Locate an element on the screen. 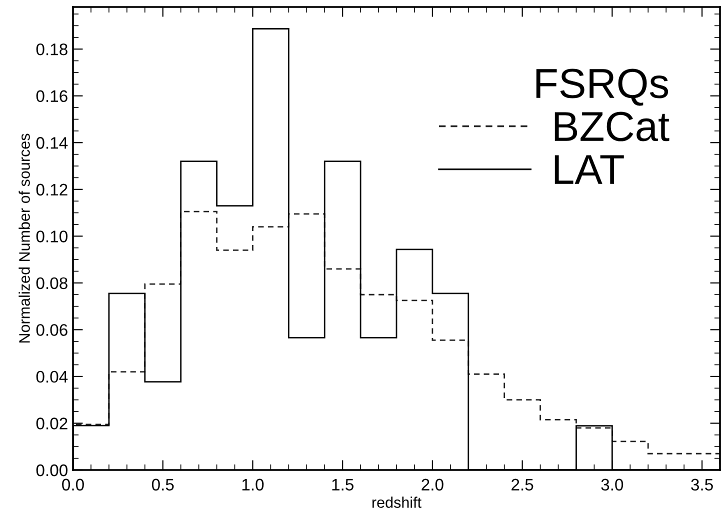 This screenshot has height=526, width=723. x-tick-label: 1.5 is located at coordinates (343, 484).